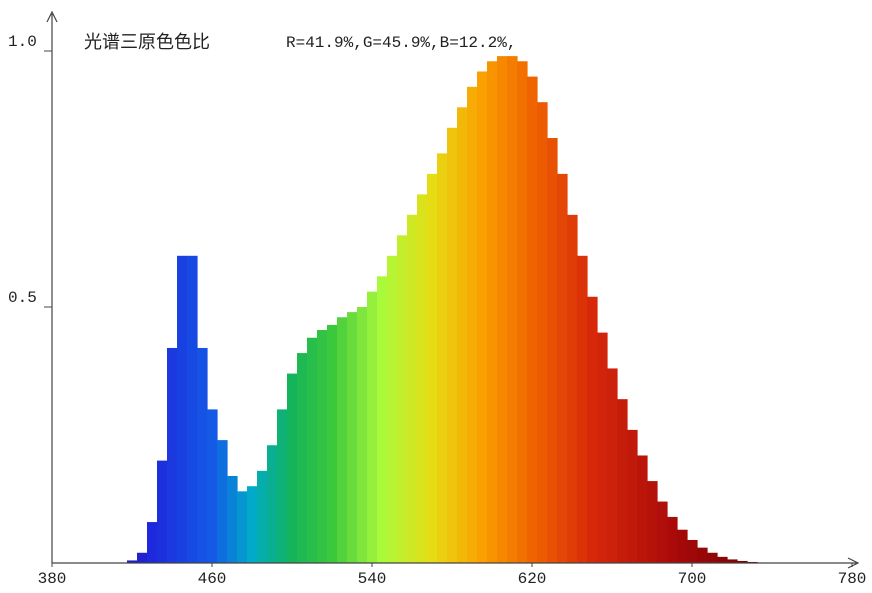  What do you see at coordinates (401, 43) in the screenshot?
I see `annotation: R=41.9%,G=45.9%,B=12.2%,` at bounding box center [401, 43].